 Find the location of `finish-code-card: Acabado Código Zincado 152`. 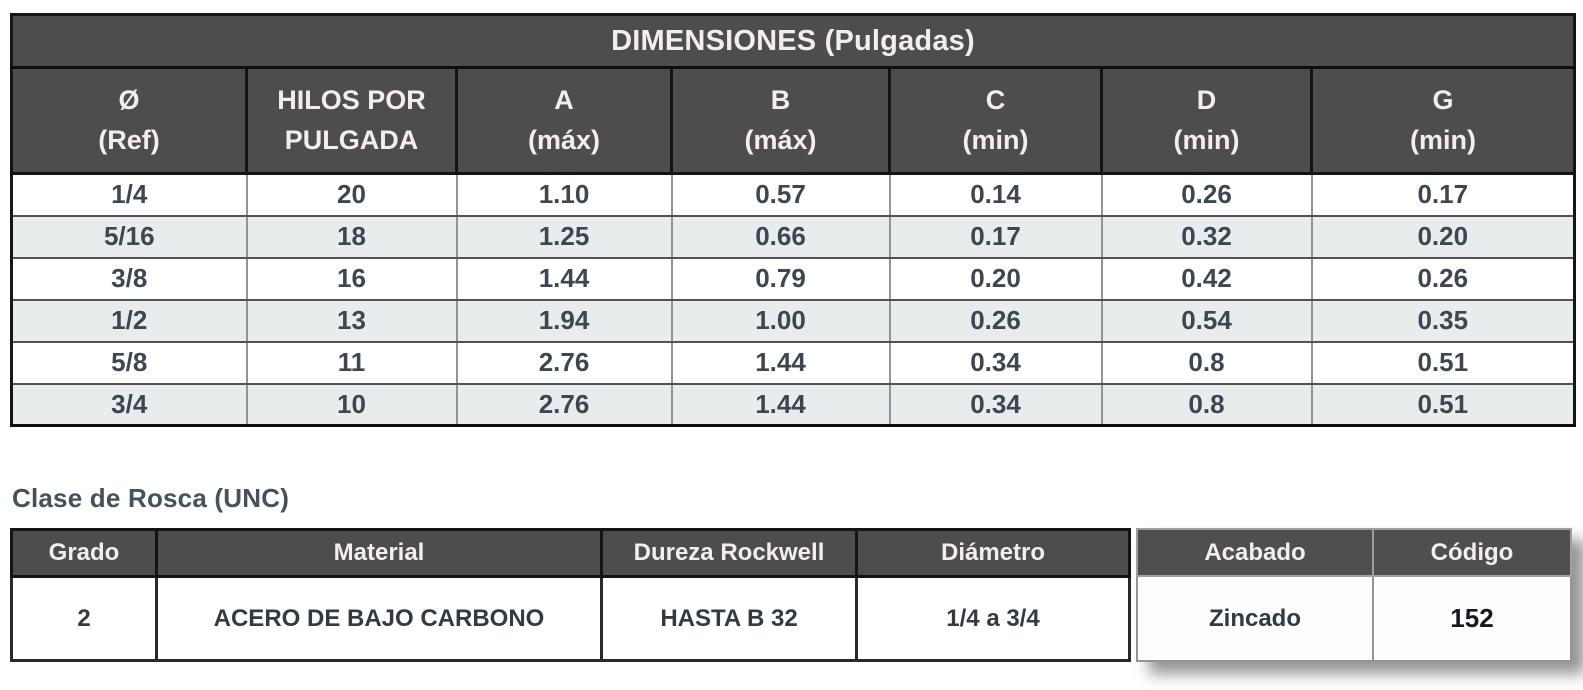

finish-code-card: Acabado Código Zincado 152 is located at coordinates (1354, 595).